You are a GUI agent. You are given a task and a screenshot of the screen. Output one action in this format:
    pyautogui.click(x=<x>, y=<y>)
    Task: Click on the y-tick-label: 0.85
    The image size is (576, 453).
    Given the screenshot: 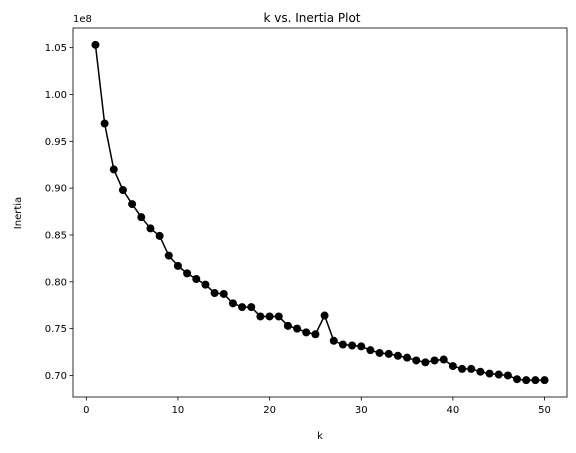 What is the action you would take?
    pyautogui.click(x=56, y=235)
    